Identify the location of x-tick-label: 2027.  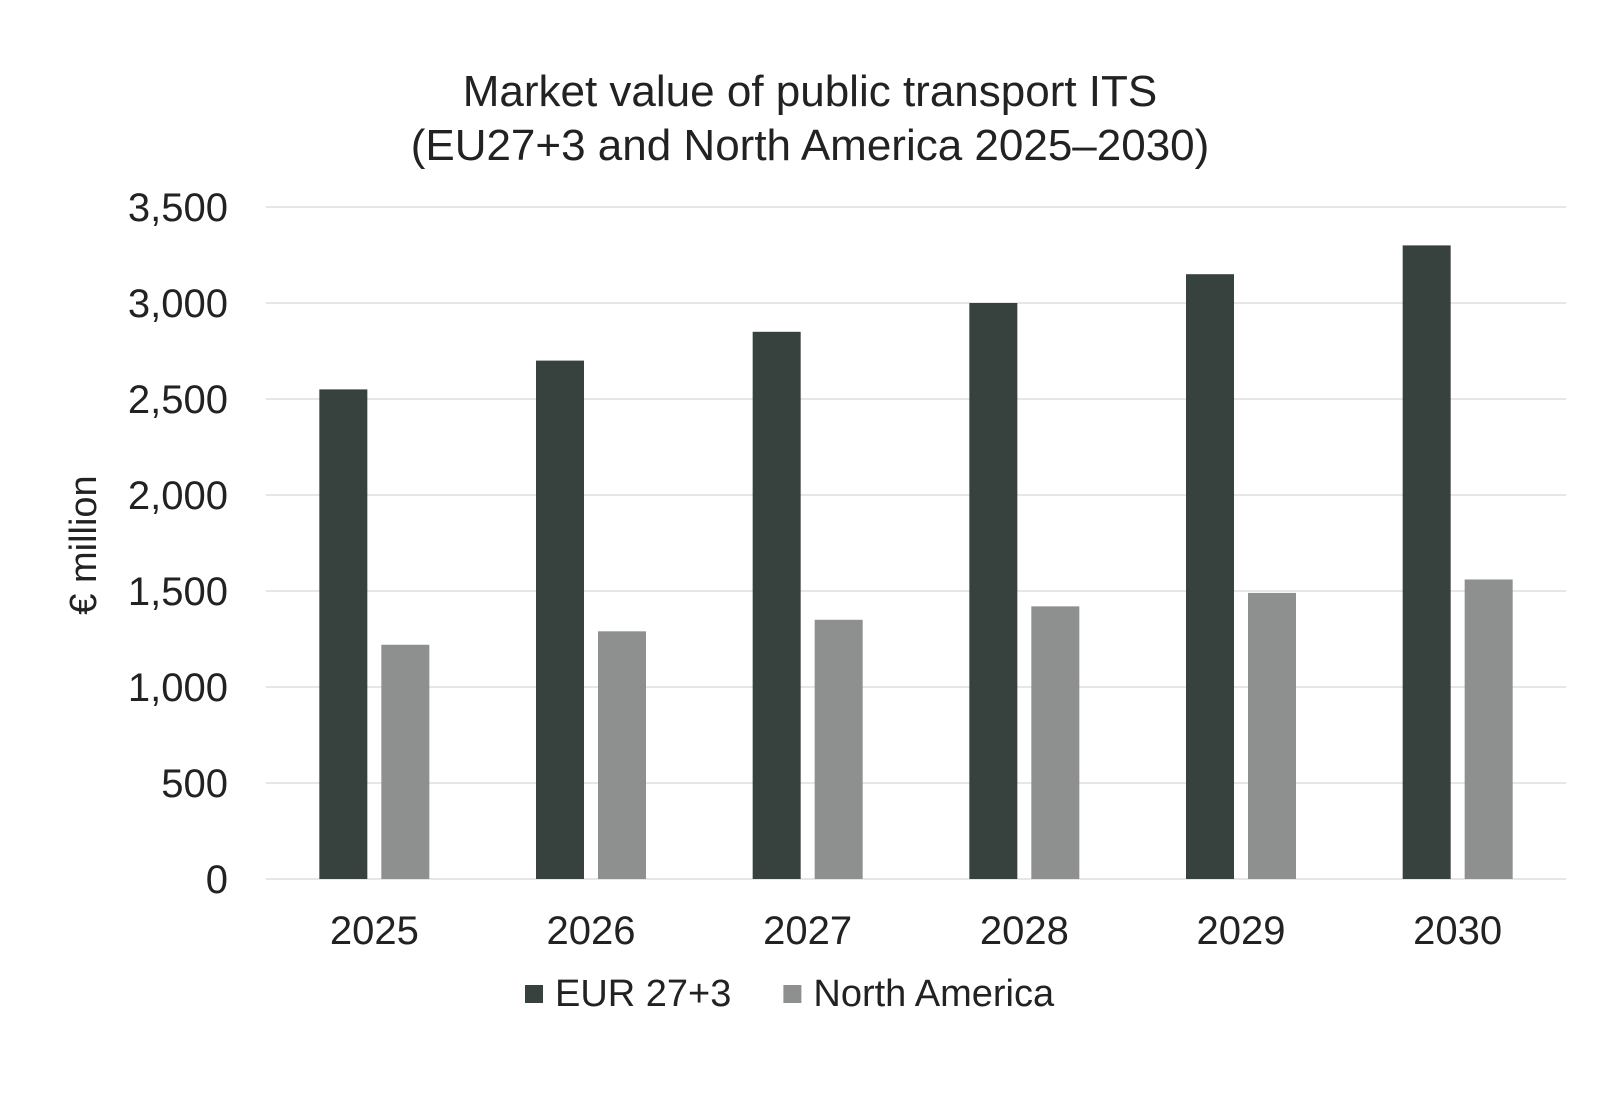
(807, 931).